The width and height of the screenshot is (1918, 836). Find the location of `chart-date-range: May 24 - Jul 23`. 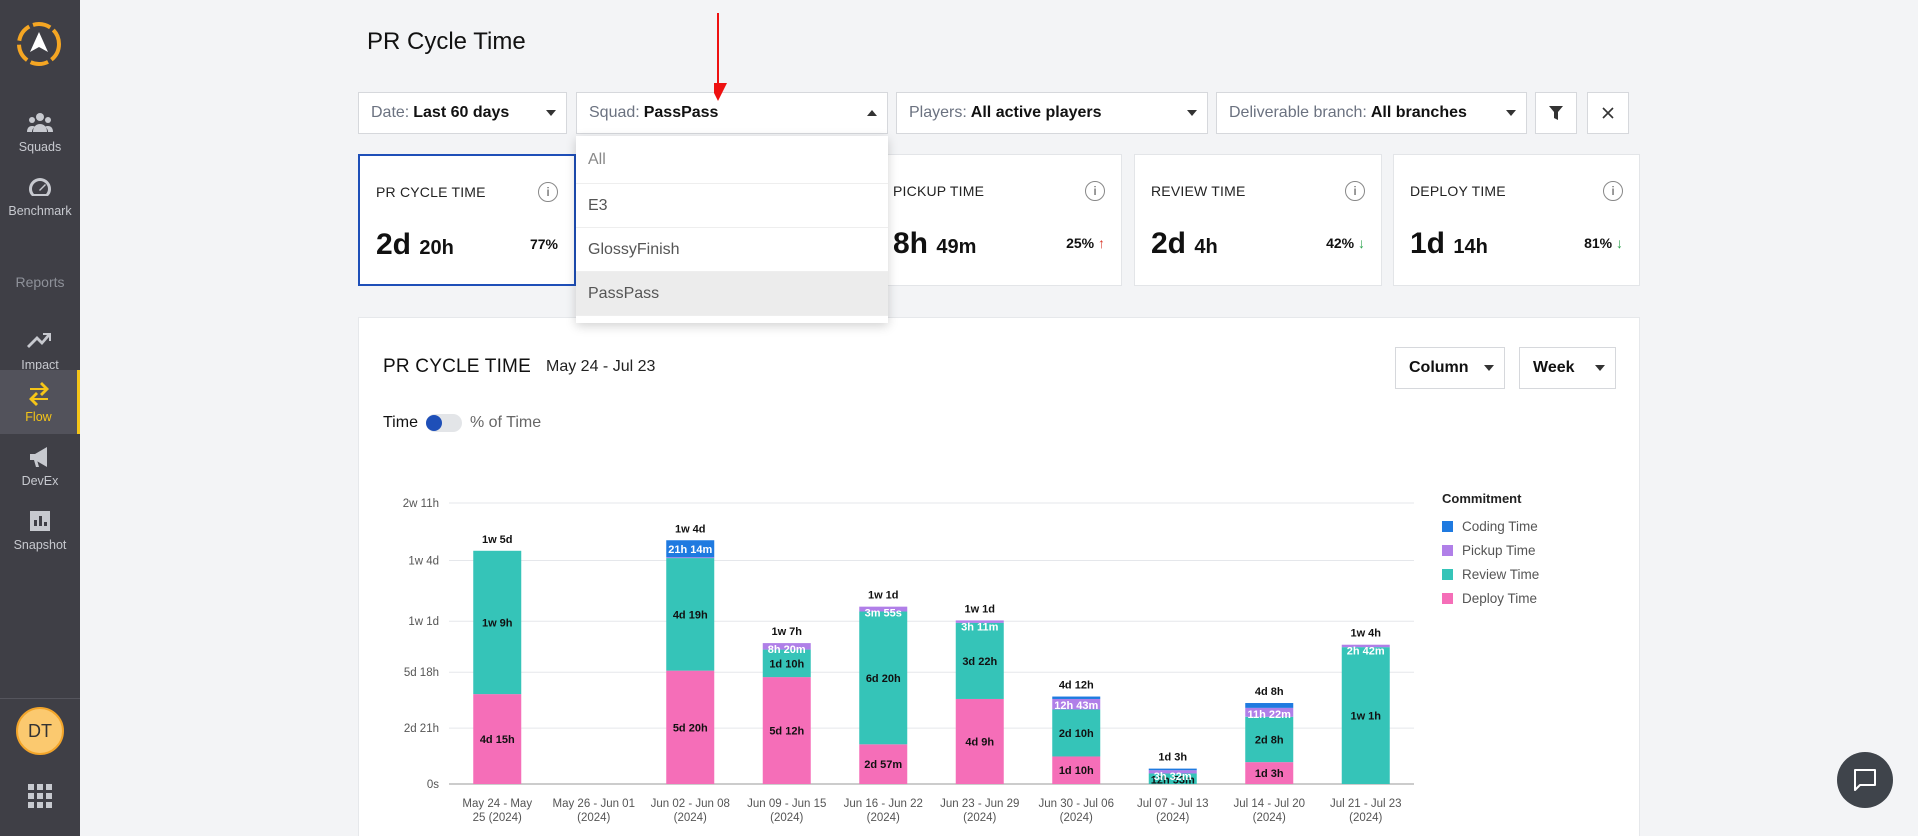

chart-date-range: May 24 - Jul 23 is located at coordinates (601, 366).